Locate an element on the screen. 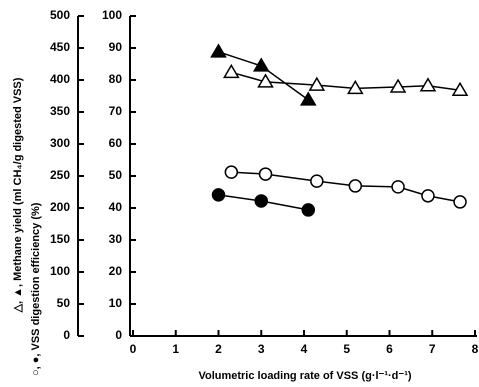  y-tick-label: 500 is located at coordinates (60, 15).